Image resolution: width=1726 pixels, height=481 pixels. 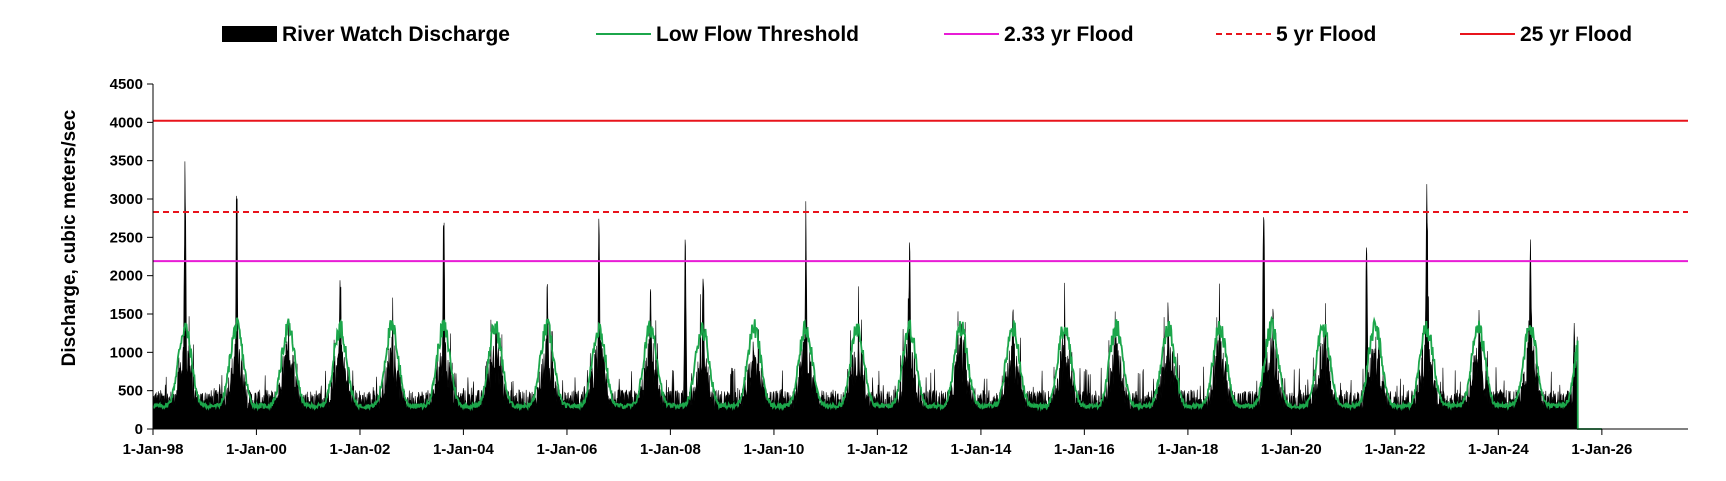 What do you see at coordinates (69, 237) in the screenshot?
I see `y-axis-title: Discharge, cubic meters/sec` at bounding box center [69, 237].